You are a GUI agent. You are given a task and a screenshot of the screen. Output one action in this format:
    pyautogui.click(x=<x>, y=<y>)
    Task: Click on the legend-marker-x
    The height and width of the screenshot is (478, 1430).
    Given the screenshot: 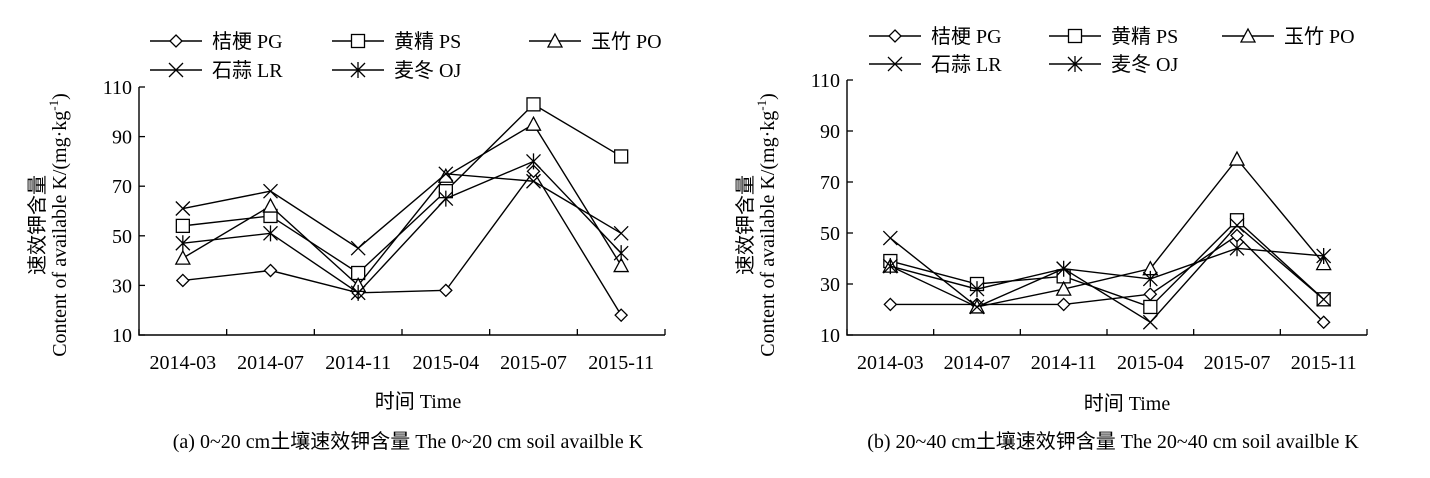 What is the action you would take?
    pyautogui.click(x=895, y=64)
    